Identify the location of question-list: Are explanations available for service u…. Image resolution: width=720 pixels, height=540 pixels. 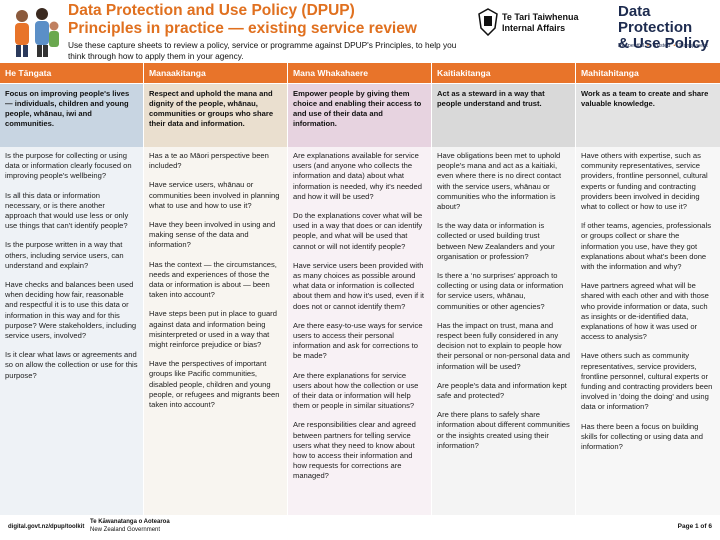
(359, 331).